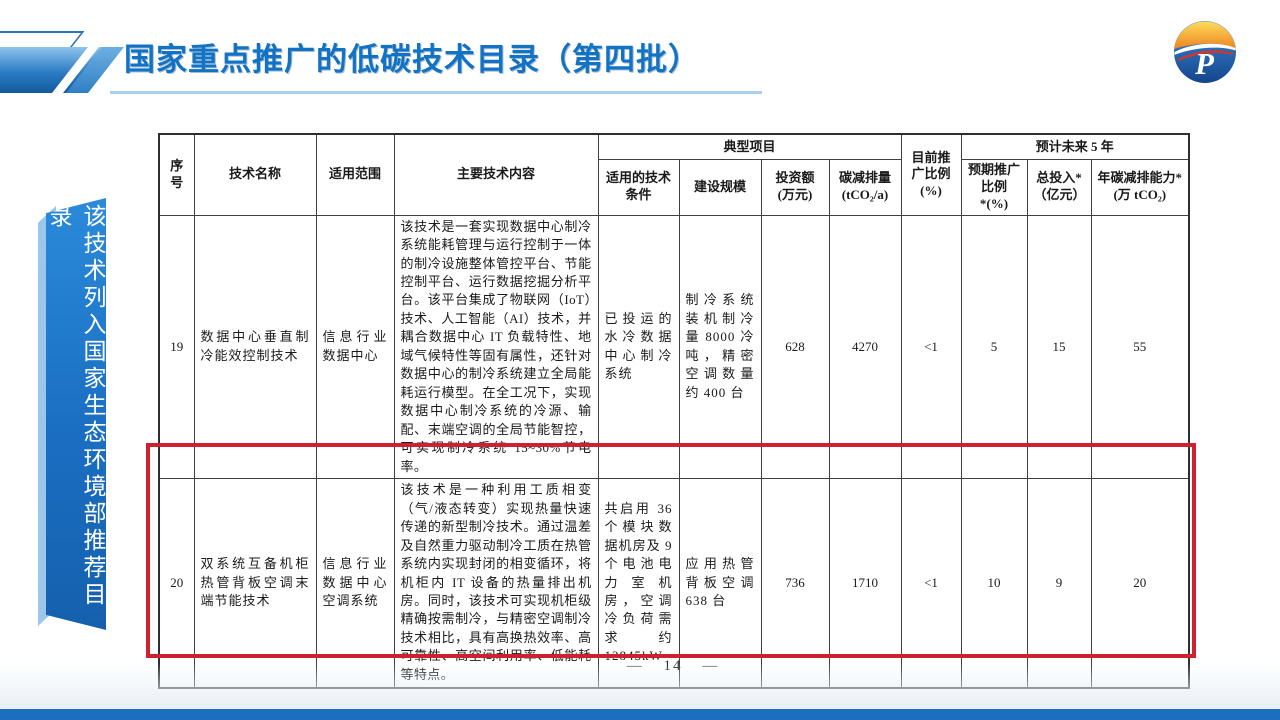 The width and height of the screenshot is (1280, 720). Describe the element at coordinates (795, 178) in the screenshot. I see `header-investment-label: 投资额` at that location.